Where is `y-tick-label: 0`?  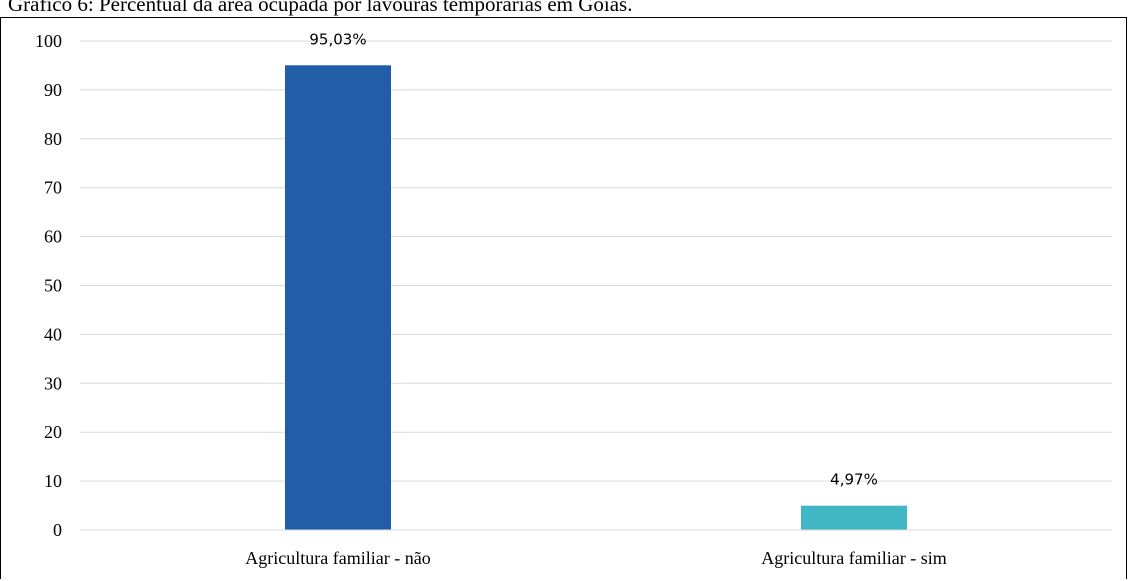 y-tick-label: 0 is located at coordinates (57, 530).